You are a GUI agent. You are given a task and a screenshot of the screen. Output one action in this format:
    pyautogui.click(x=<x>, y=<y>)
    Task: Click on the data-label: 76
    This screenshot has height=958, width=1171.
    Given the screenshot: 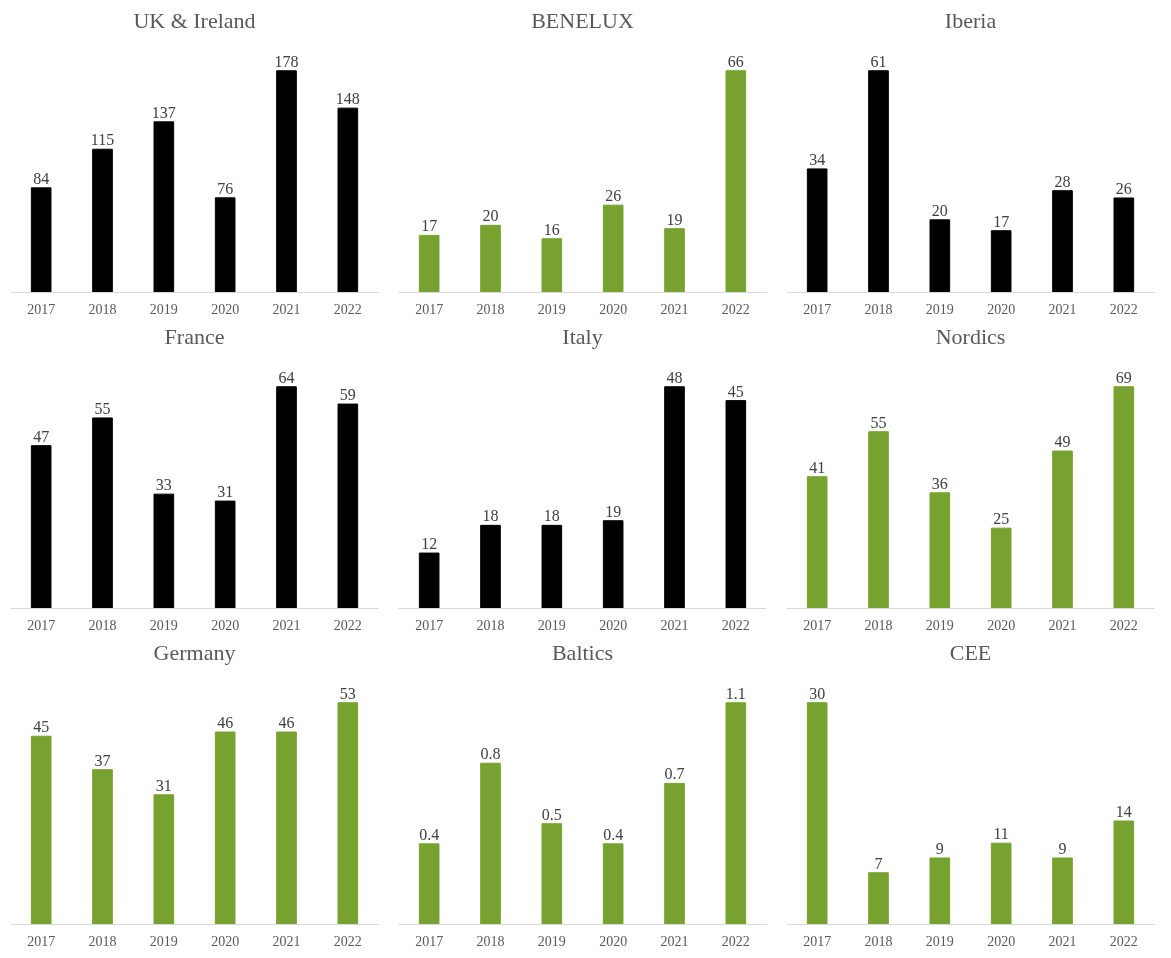 What is the action you would take?
    pyautogui.click(x=225, y=188)
    